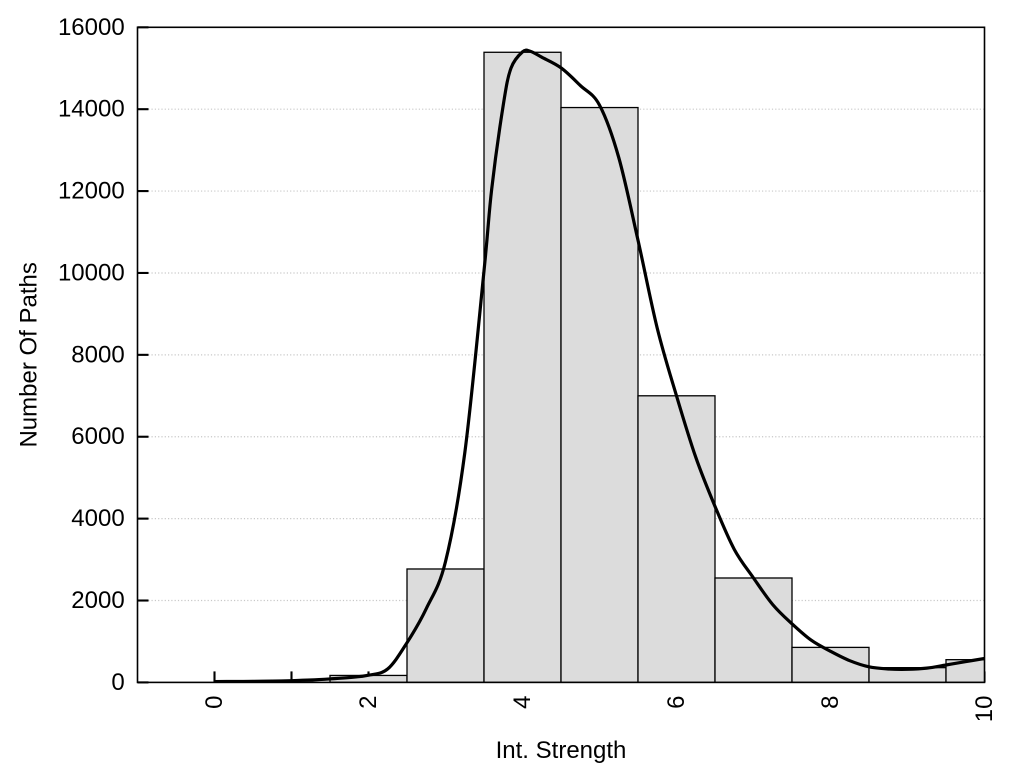 This screenshot has width=1024, height=768. What do you see at coordinates (97, 600) in the screenshot?
I see `y-tick-label-2000: 2000` at bounding box center [97, 600].